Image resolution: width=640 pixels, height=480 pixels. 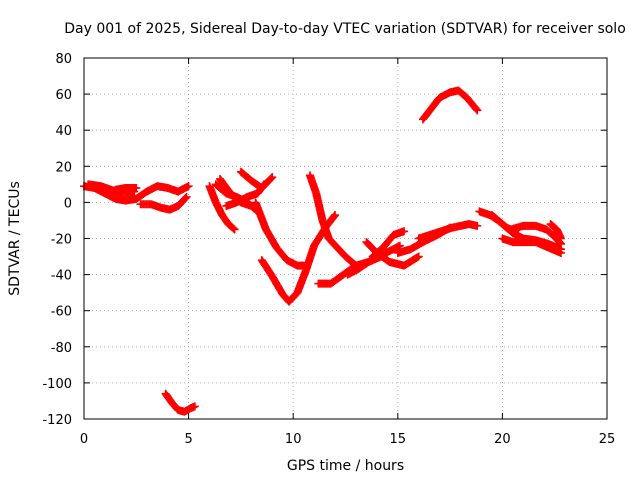 What do you see at coordinates (63, 167) in the screenshot?
I see `y-tick-label: 20` at bounding box center [63, 167].